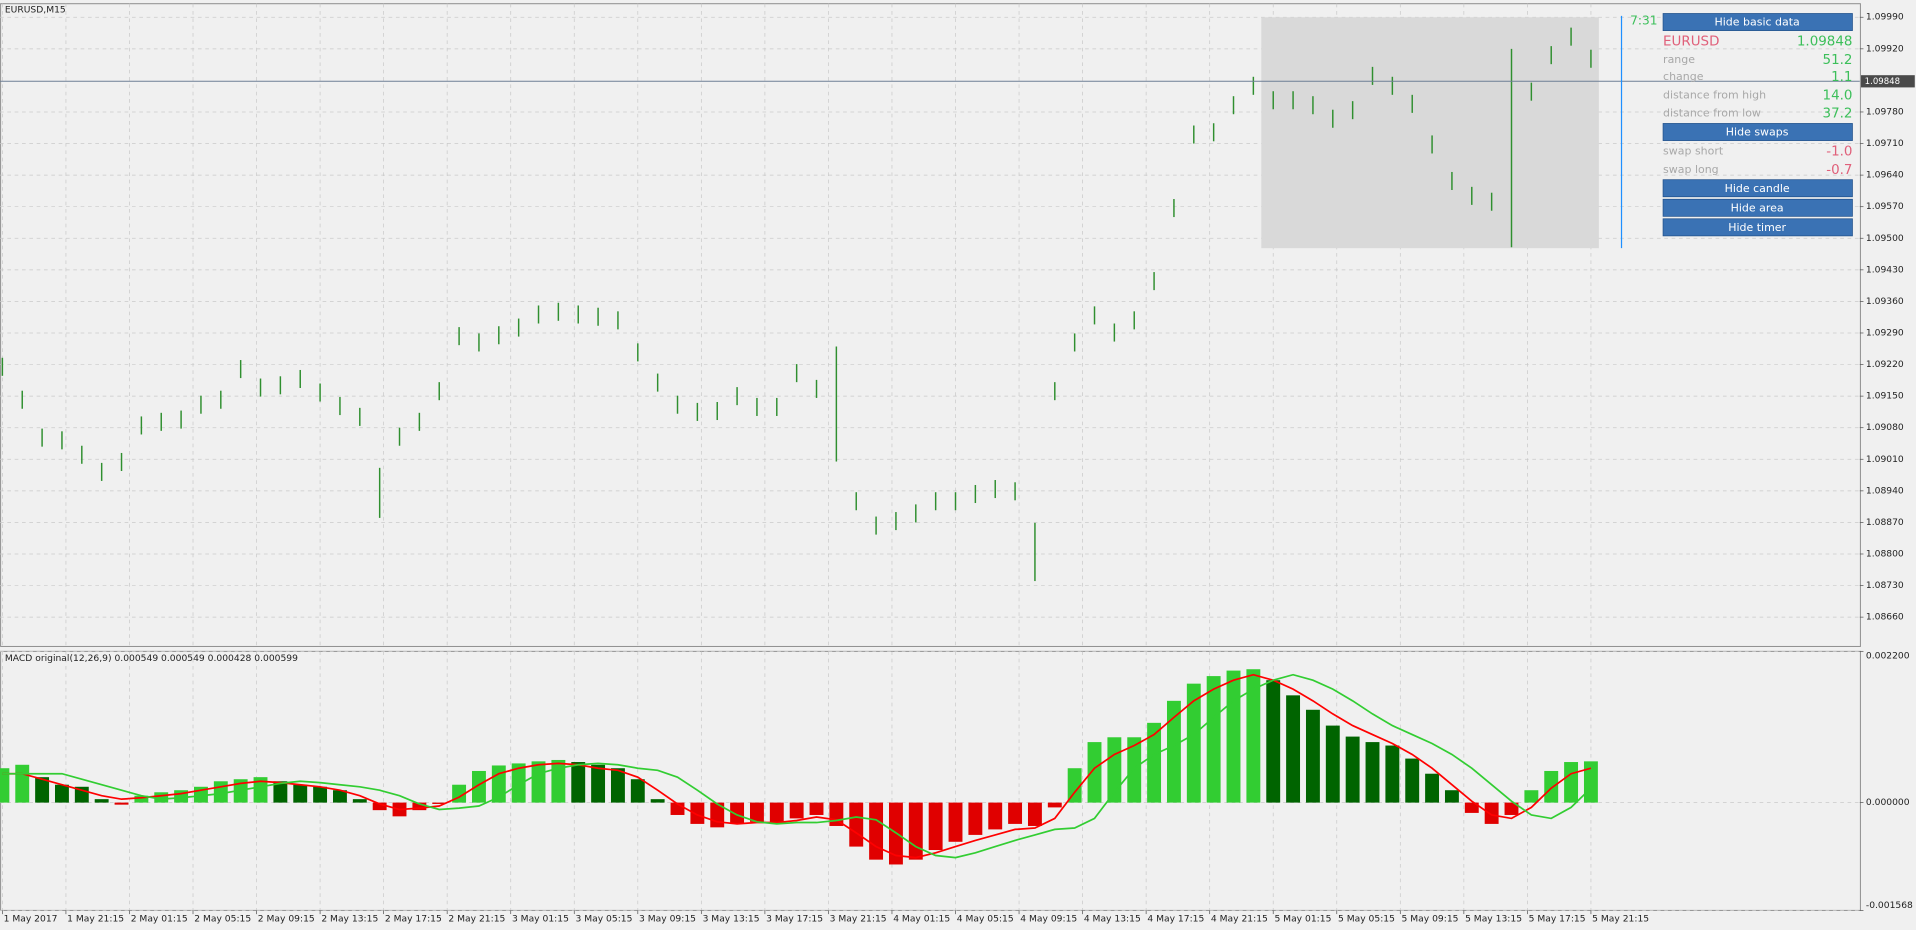 Image resolution: width=1916 pixels, height=930 pixels. Describe the element at coordinates (1683, 76) in the screenshot. I see `row-label: change` at that location.